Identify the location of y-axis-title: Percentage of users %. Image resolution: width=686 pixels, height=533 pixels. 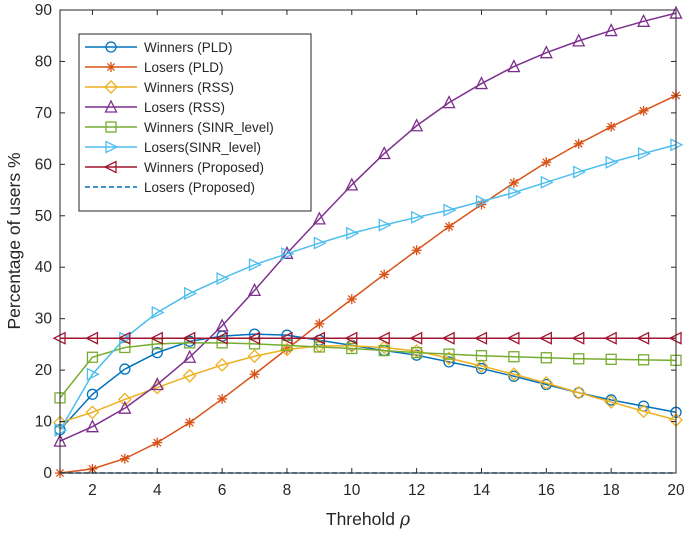
(14, 240).